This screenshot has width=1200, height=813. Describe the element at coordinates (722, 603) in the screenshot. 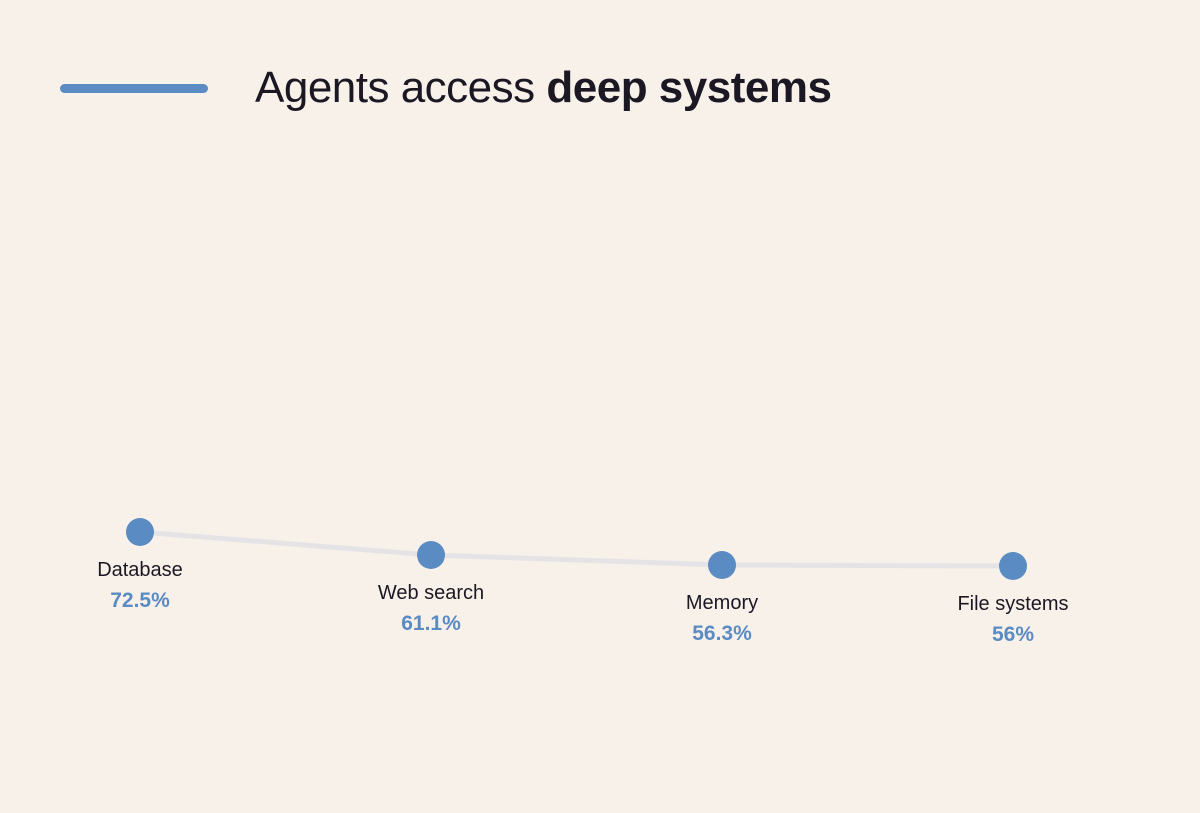

I see `category-label: Memory` at that location.